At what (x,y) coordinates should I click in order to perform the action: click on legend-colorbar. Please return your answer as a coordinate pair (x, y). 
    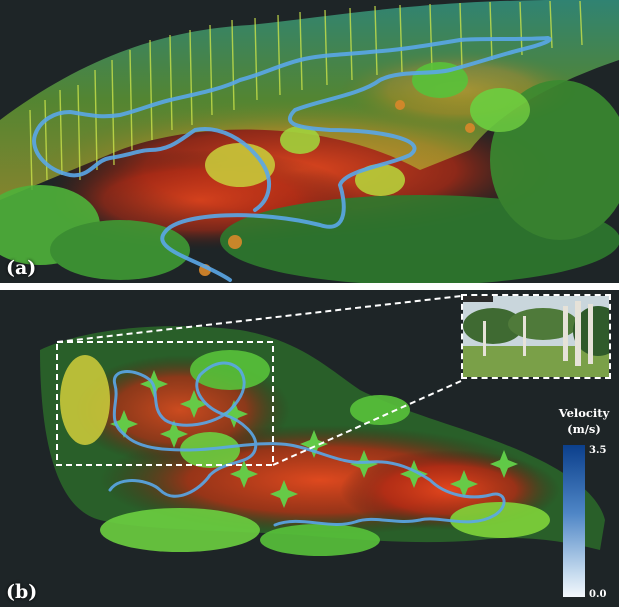
    Looking at the image, I should click on (574, 521).